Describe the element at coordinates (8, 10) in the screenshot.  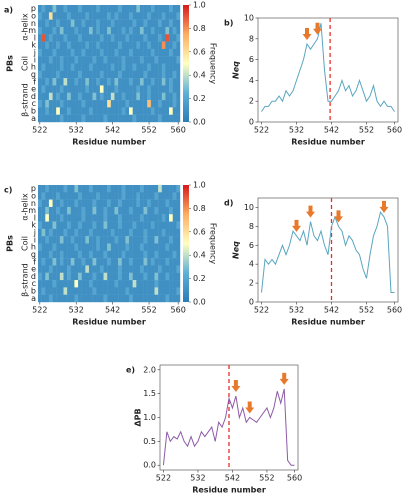
I see `panel-label: a)` at that location.